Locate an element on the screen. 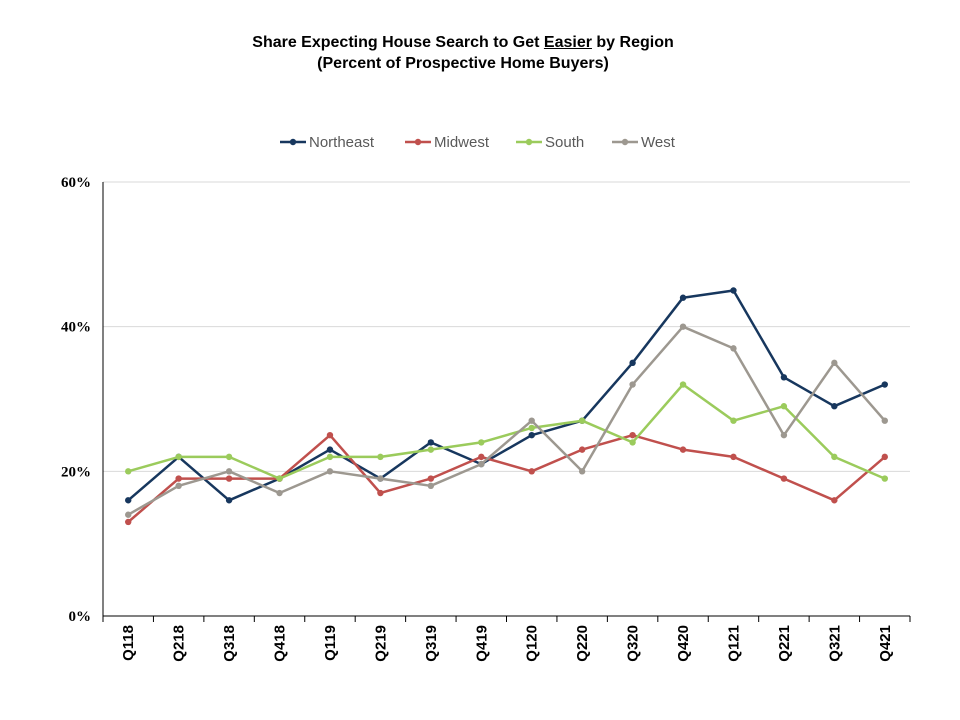  x-tick-label: Q321 is located at coordinates (834, 643).